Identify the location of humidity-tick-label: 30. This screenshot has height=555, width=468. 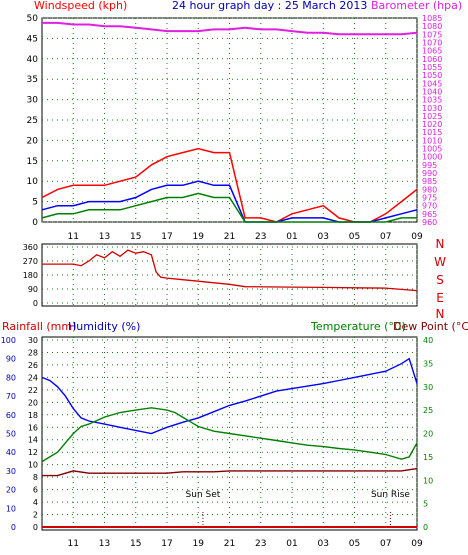
(33, 340).